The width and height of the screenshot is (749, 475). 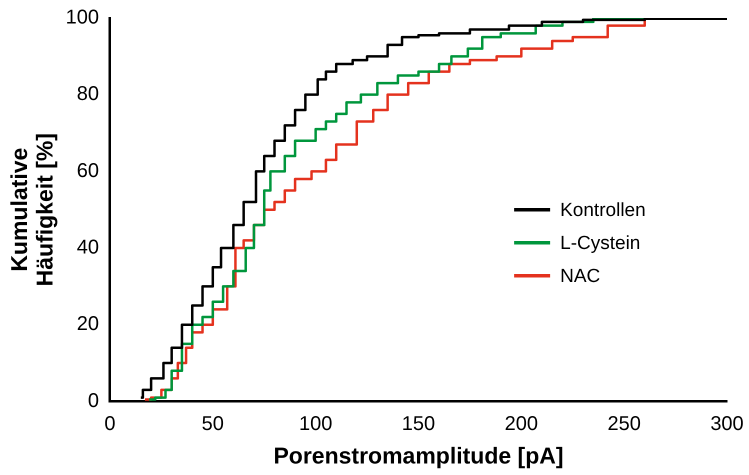 What do you see at coordinates (82, 17) in the screenshot?
I see `y-tick-label: 100` at bounding box center [82, 17].